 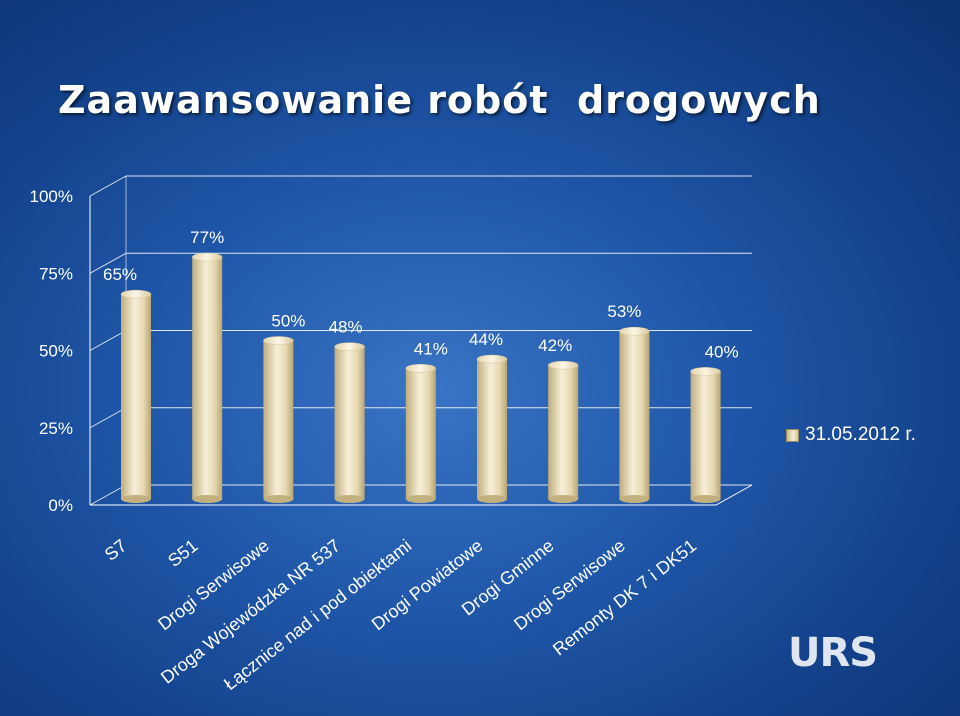 What do you see at coordinates (833, 653) in the screenshot?
I see `urs-logo: URS` at bounding box center [833, 653].